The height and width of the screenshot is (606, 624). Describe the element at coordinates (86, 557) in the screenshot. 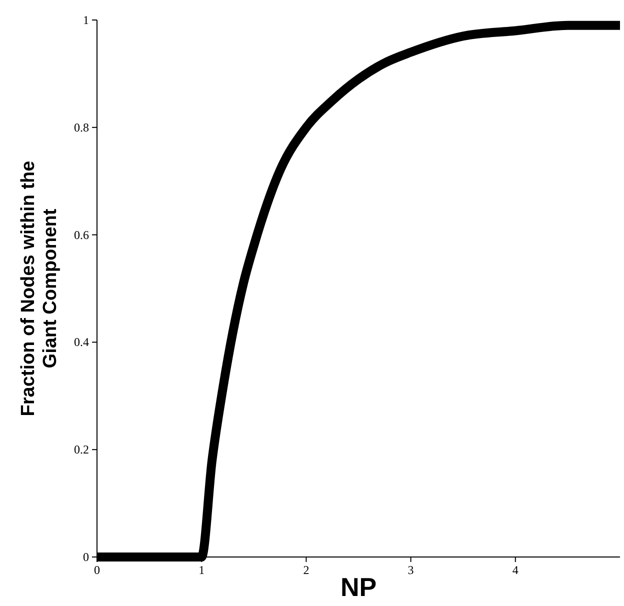

I see `y-tick-label: 0` at that location.